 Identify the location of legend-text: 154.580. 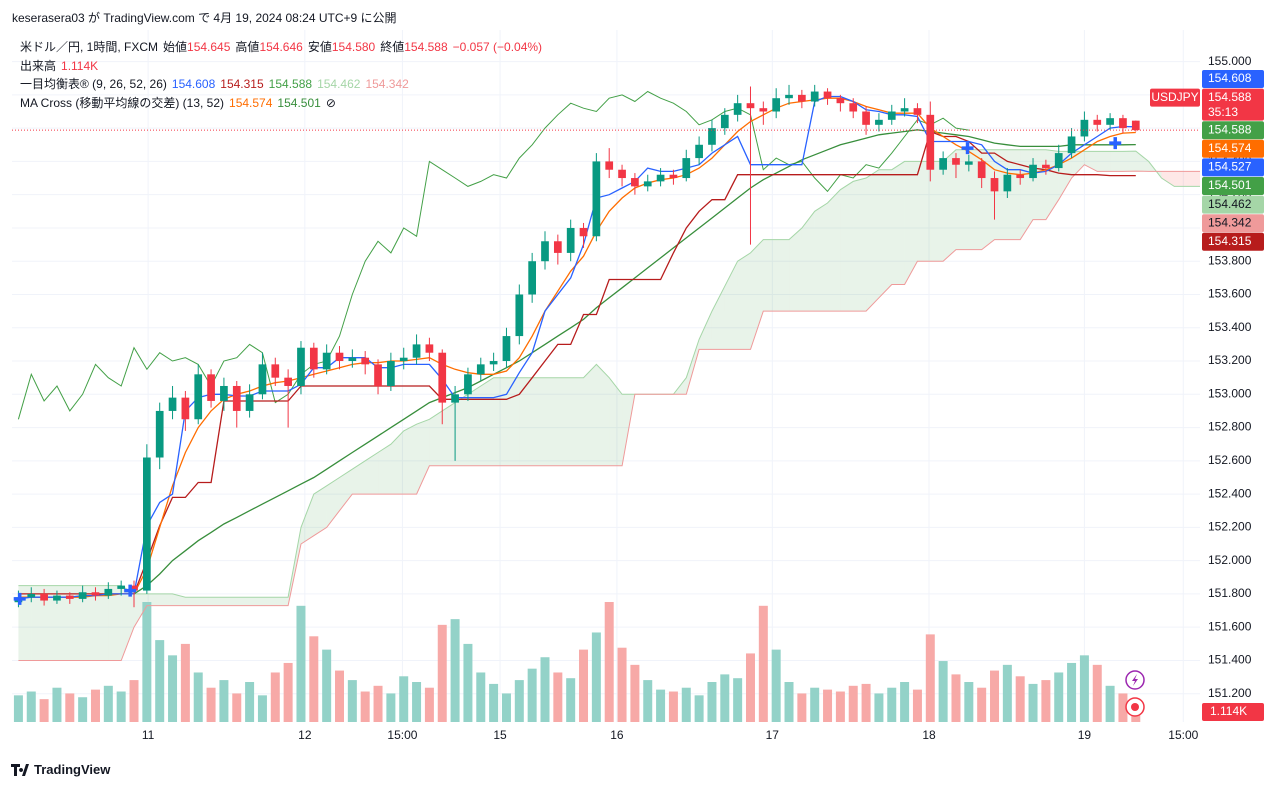
(353, 47).